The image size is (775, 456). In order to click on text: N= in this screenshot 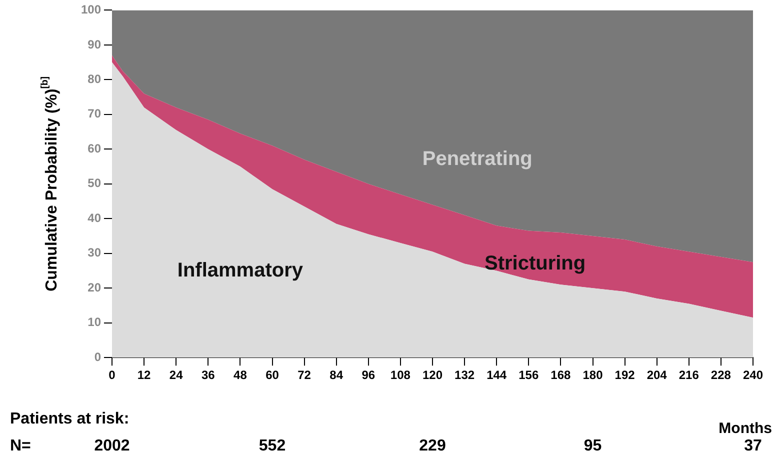, I will do `click(20, 445)`.